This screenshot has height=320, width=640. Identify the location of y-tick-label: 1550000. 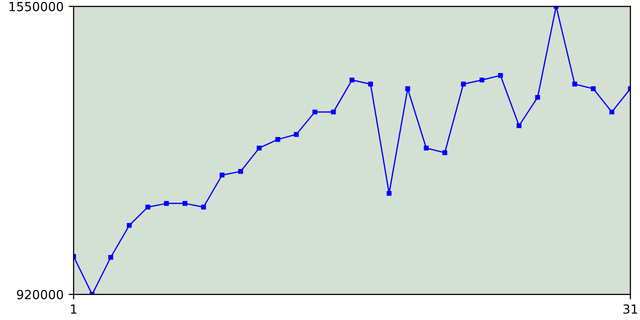
(37, 7).